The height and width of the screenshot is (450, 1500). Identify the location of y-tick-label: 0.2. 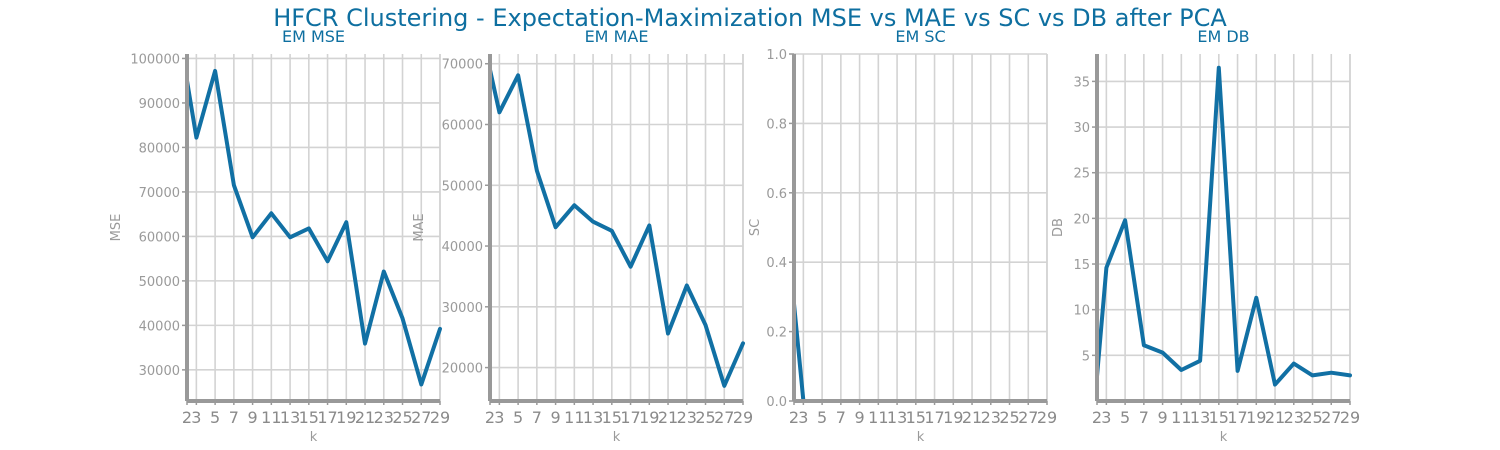
(776, 333).